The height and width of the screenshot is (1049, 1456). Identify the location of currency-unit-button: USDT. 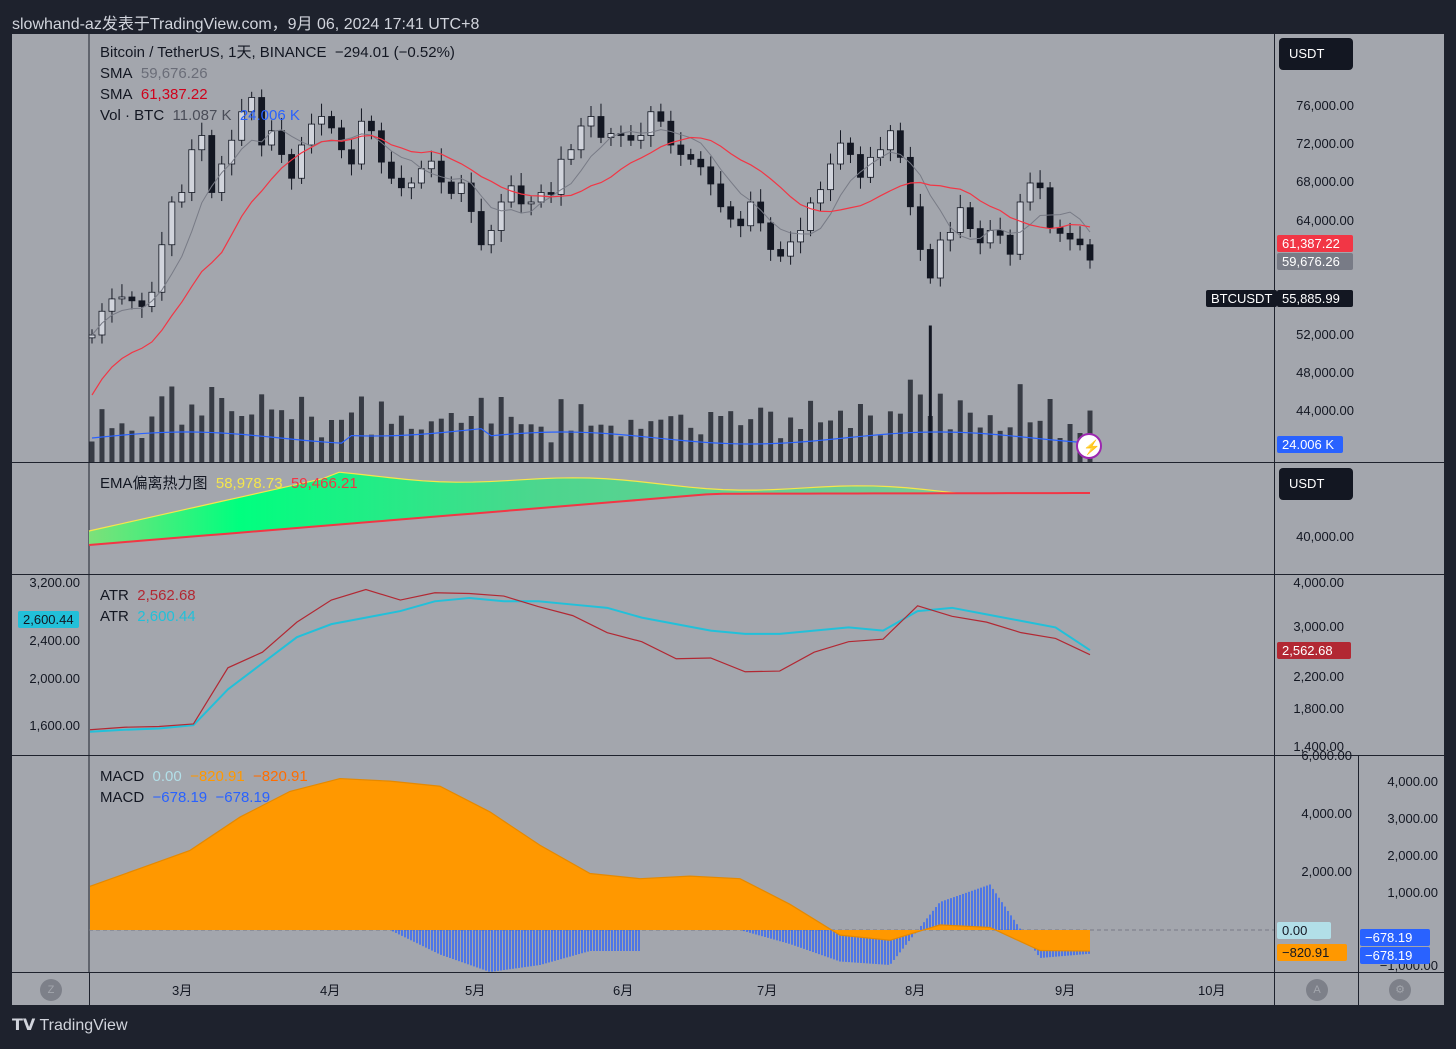
(1316, 54).